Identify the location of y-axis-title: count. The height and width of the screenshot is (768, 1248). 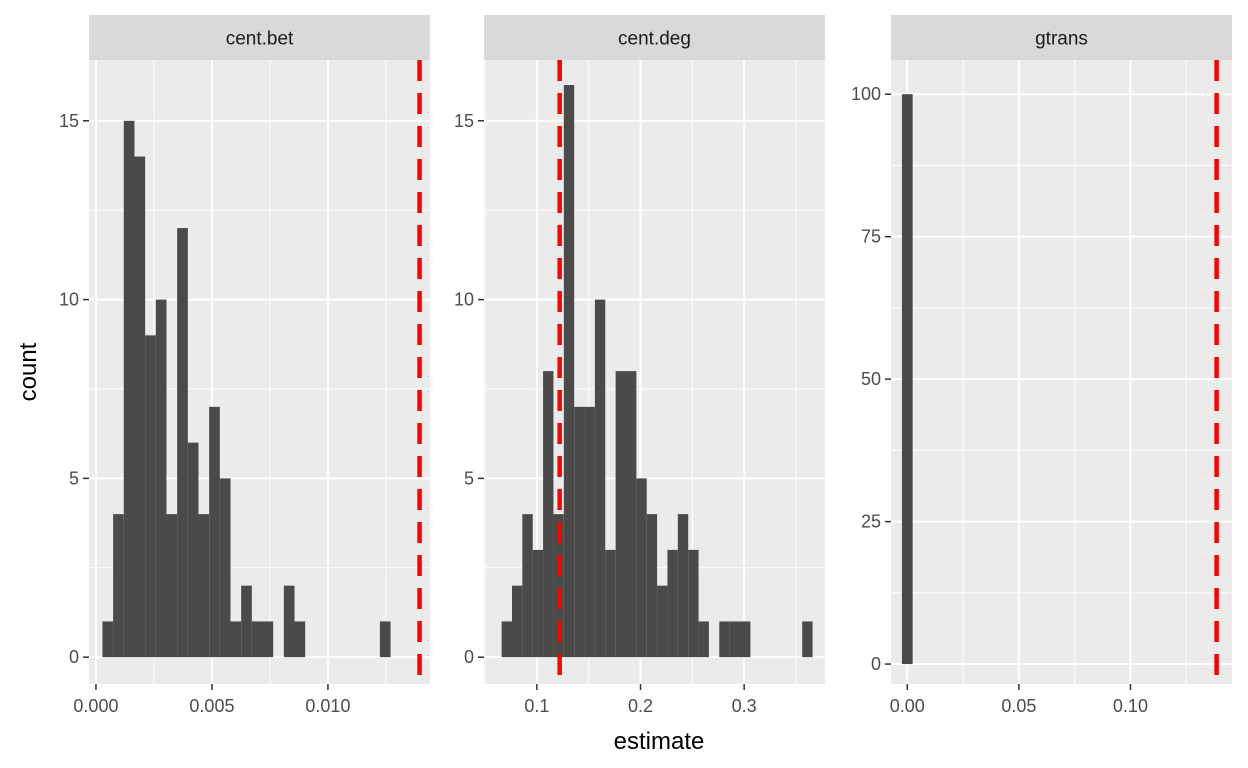
(28, 371).